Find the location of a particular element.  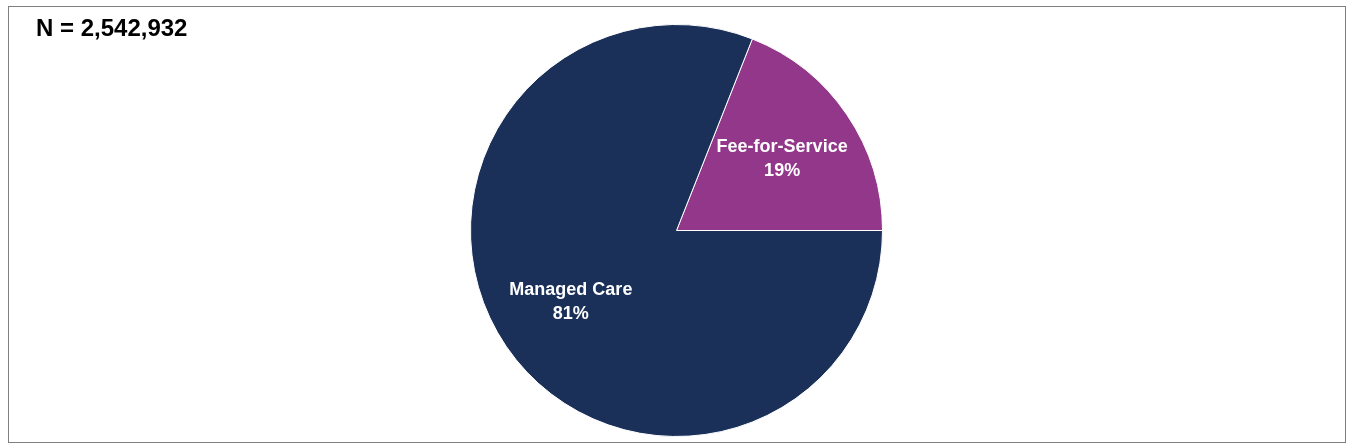

slice-label: Managed Care is located at coordinates (571, 289).